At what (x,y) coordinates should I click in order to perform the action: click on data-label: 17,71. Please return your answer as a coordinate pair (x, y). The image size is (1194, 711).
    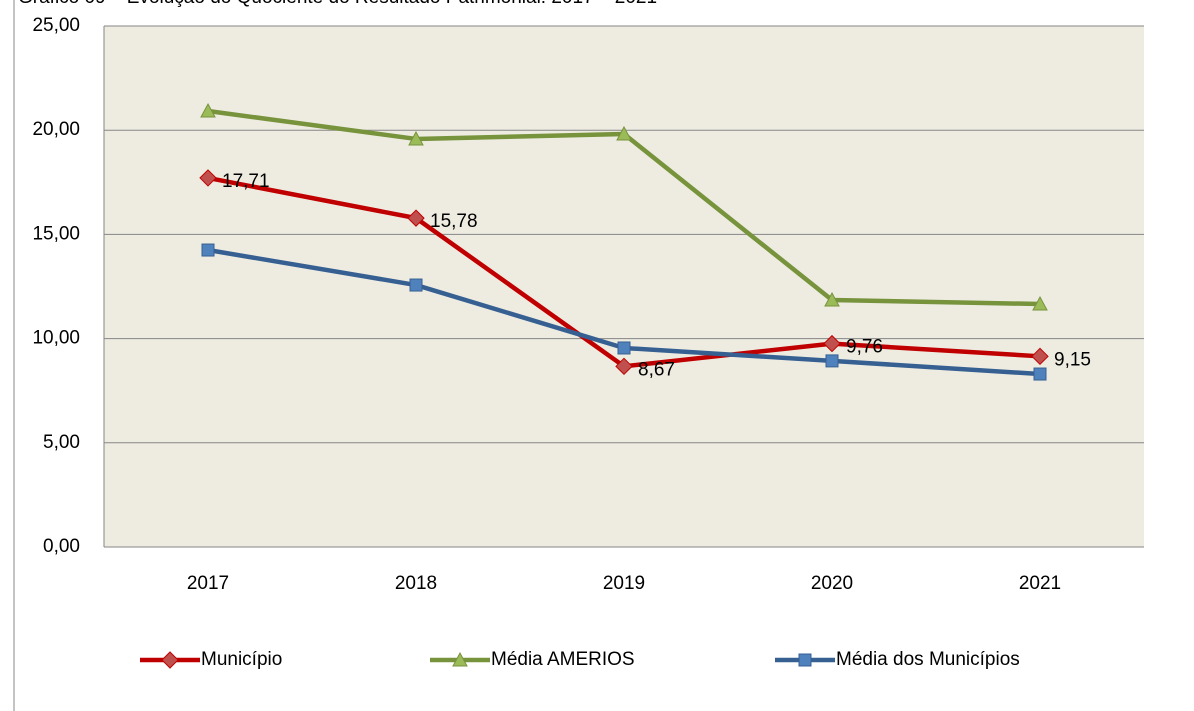
    Looking at the image, I should click on (246, 181).